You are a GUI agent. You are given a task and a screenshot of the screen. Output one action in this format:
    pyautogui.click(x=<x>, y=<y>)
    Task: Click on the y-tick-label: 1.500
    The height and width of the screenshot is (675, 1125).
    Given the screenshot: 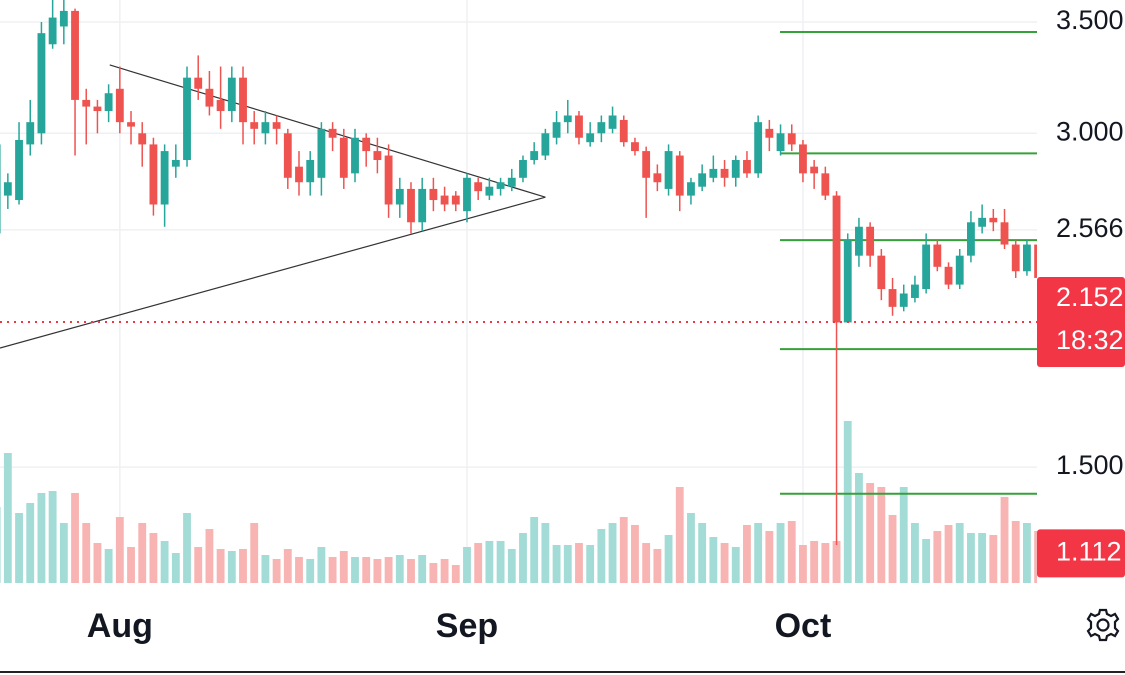 What is the action you would take?
    pyautogui.click(x=1090, y=465)
    